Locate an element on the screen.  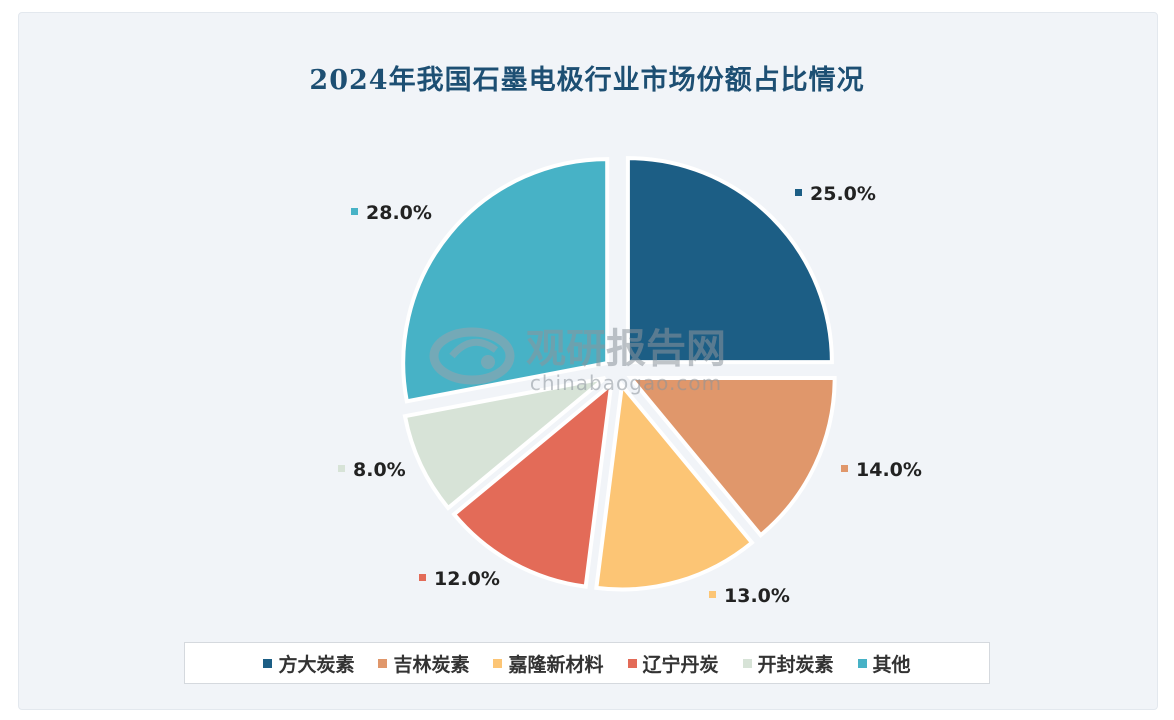
pie-slice-jilin is located at coordinates (731, 456).